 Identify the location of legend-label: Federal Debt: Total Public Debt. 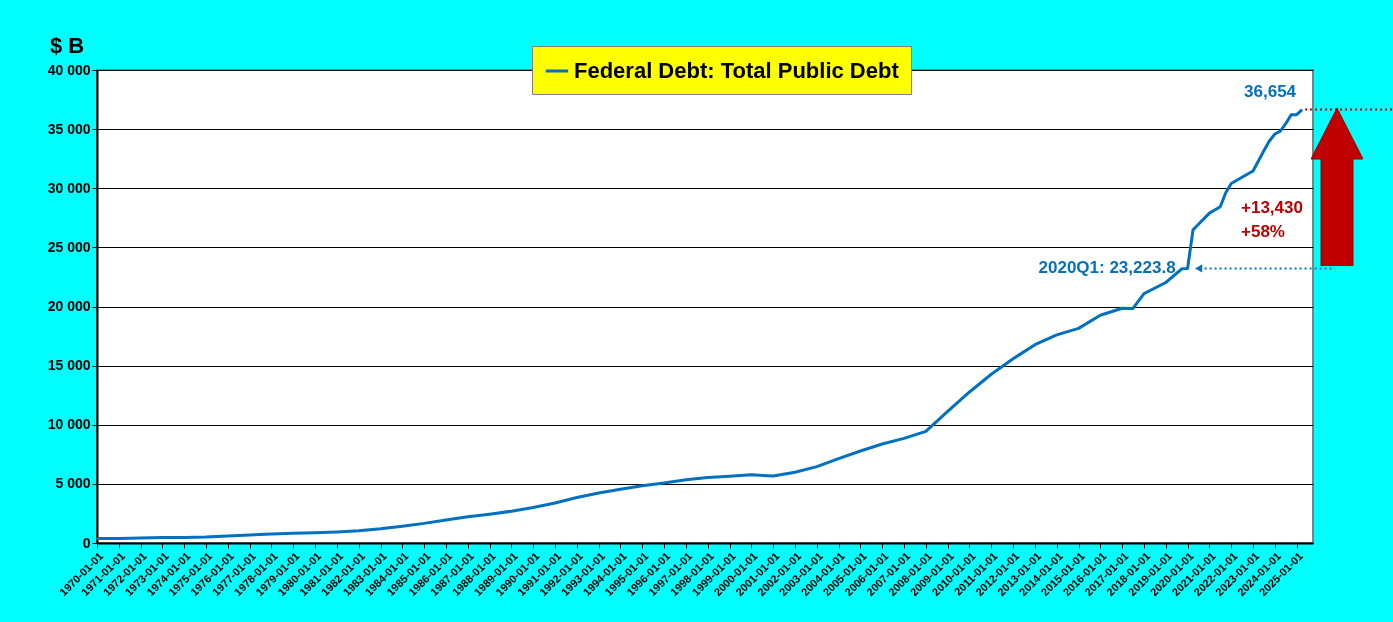
(737, 70).